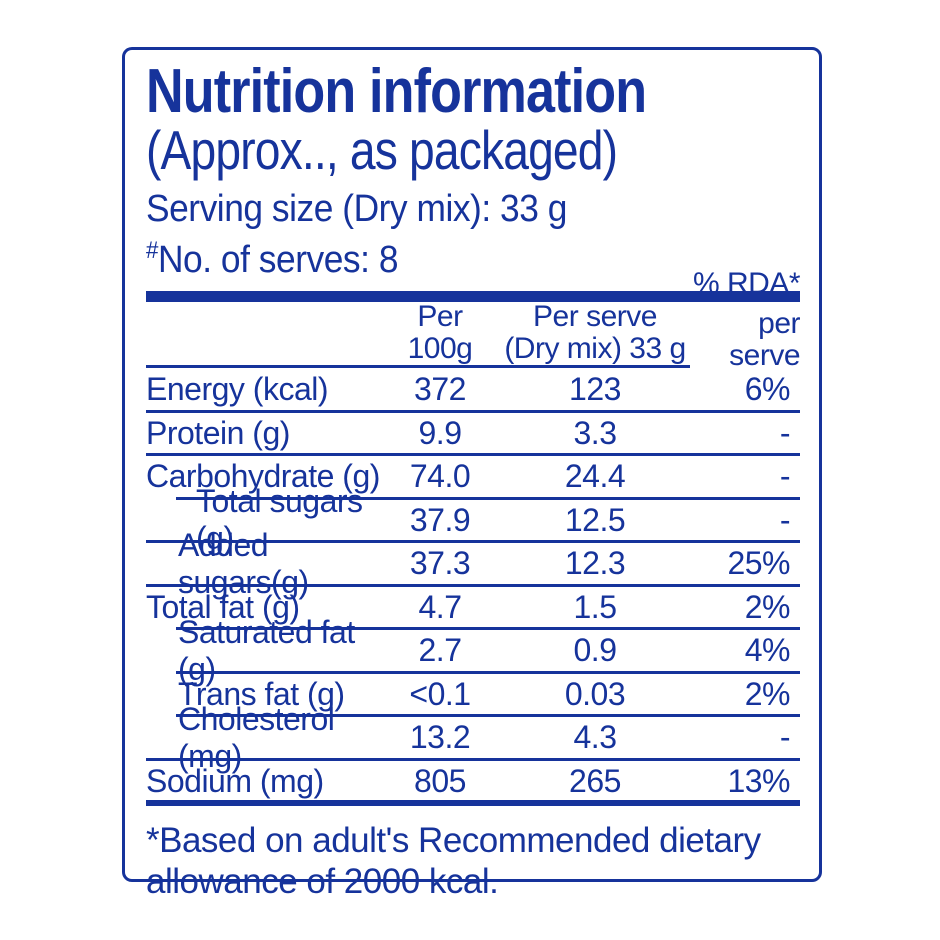  What do you see at coordinates (595, 432) in the screenshot?
I see `per-serve-value: 3.3` at bounding box center [595, 432].